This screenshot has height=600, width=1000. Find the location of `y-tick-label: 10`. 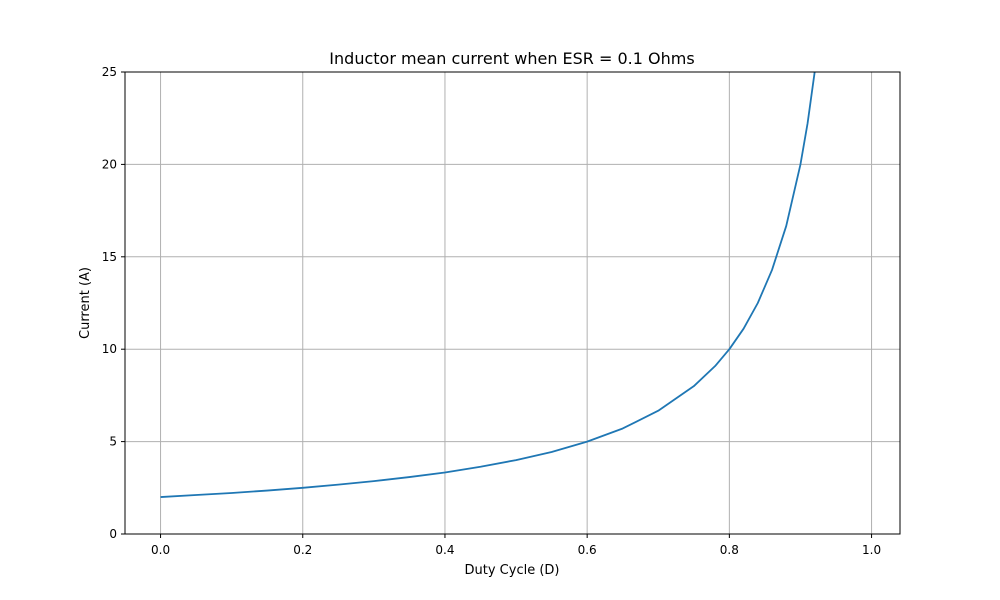

y-tick-label: 10 is located at coordinates (109, 349).